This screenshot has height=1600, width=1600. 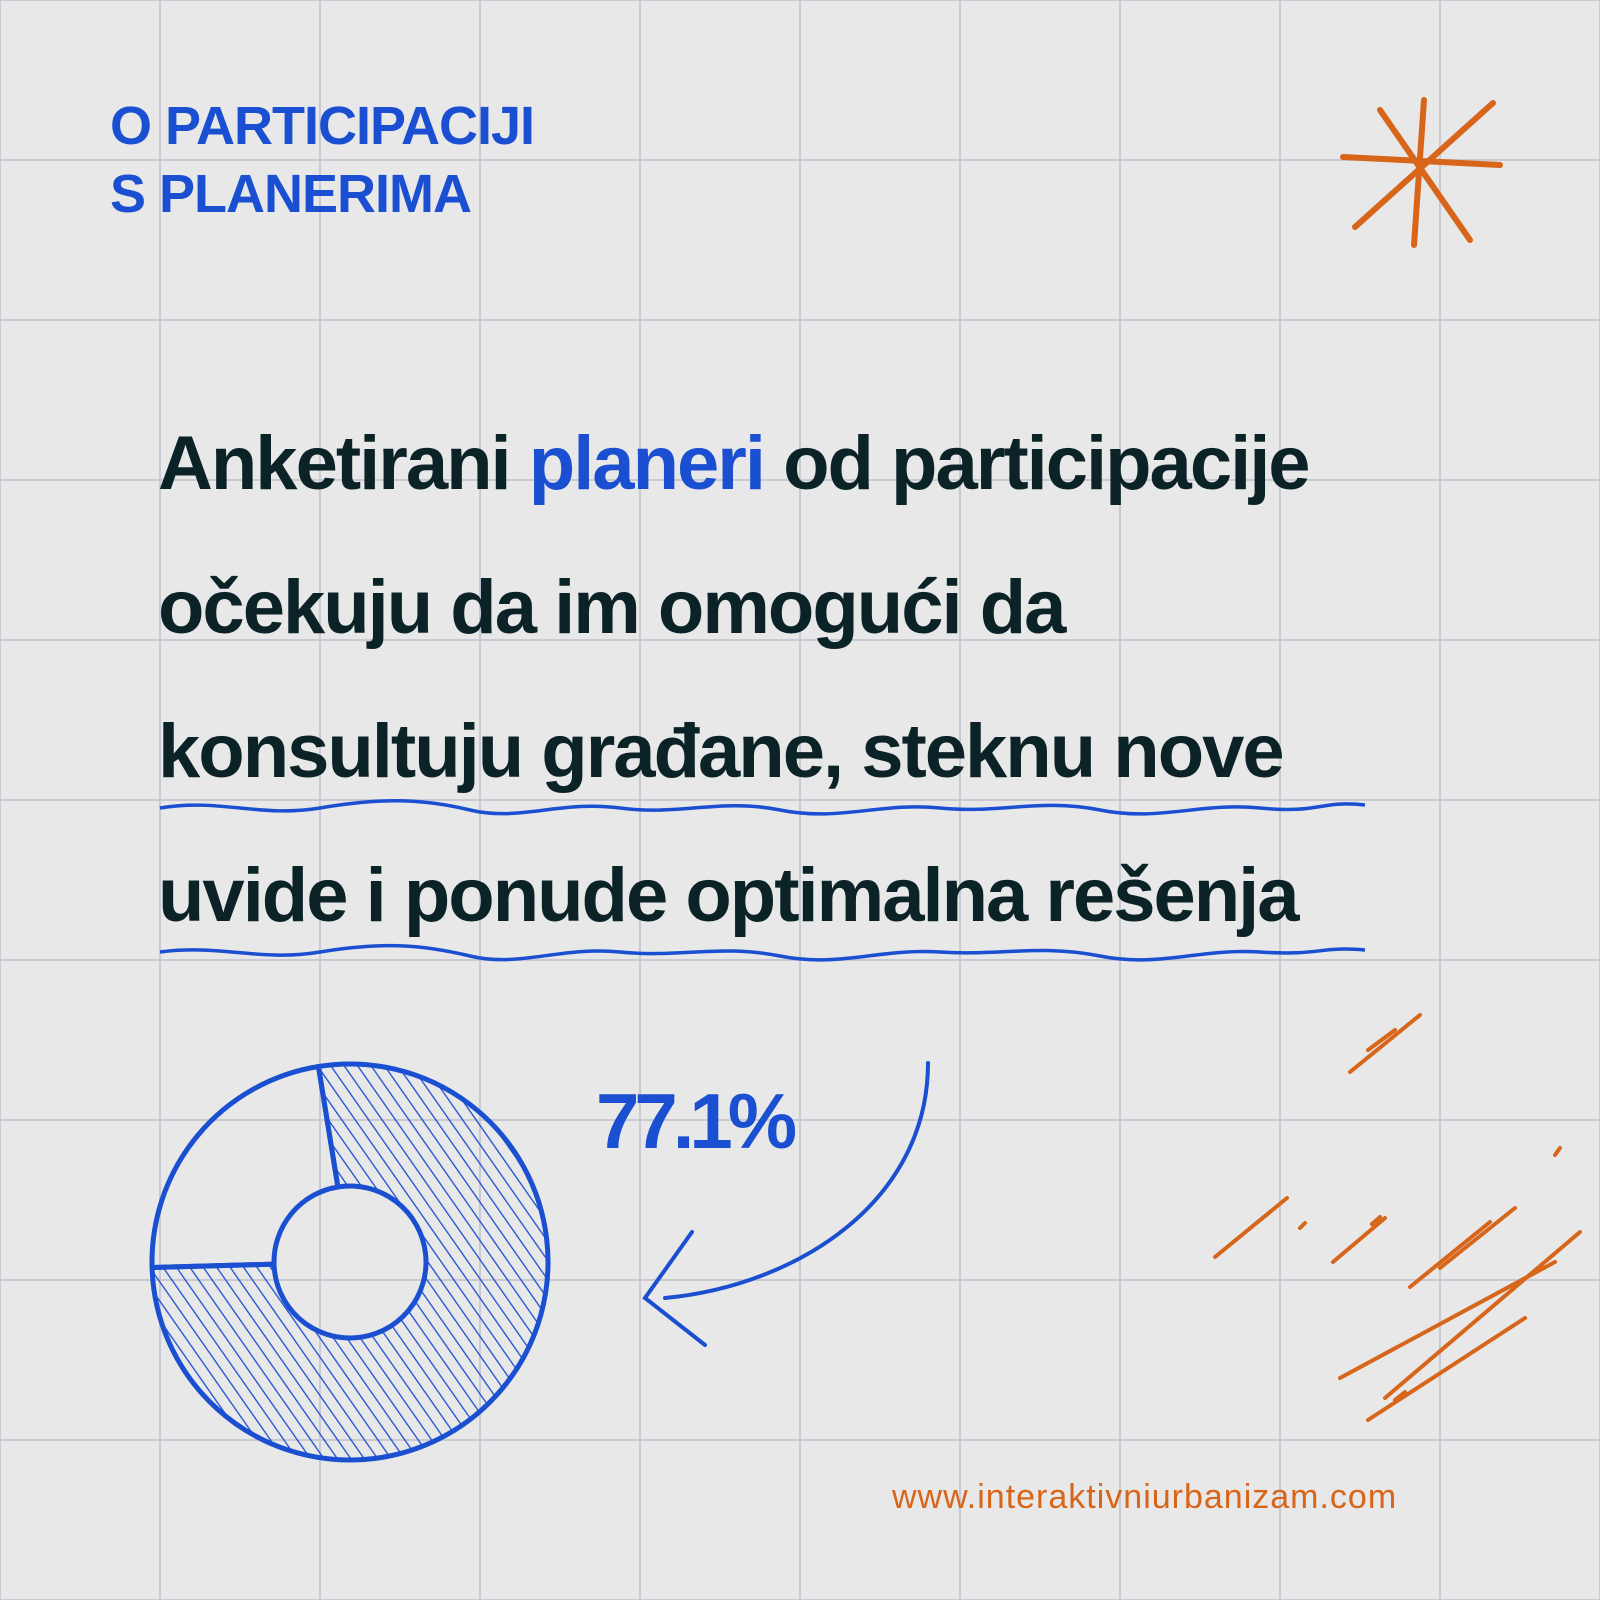 I want to click on statement-line-1-pre: Anketirani, so click(x=343, y=463).